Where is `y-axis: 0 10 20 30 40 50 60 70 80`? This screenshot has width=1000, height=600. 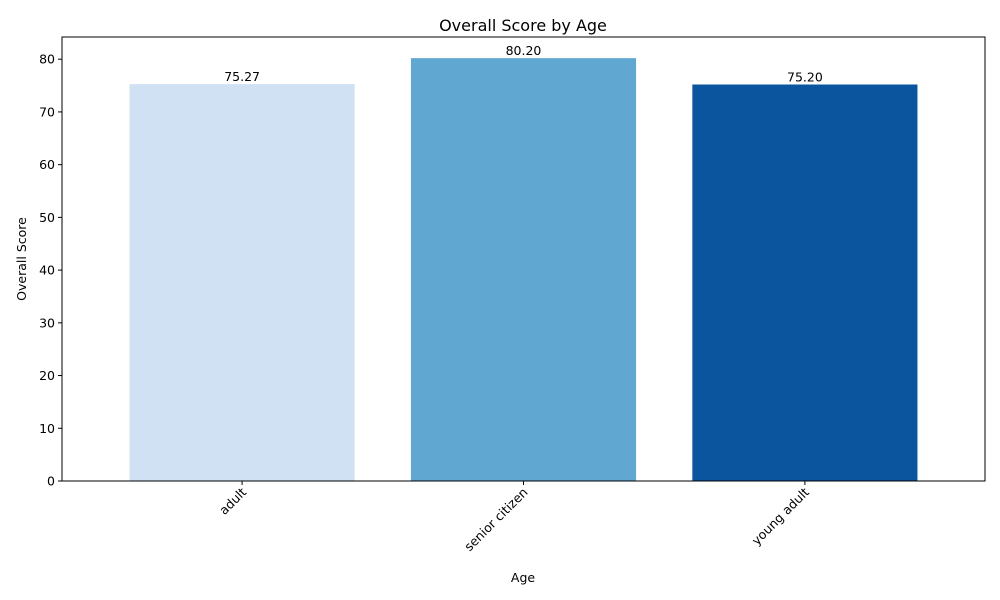
y-axis: 0 10 20 30 40 50 60 70 80 is located at coordinates (50, 270).